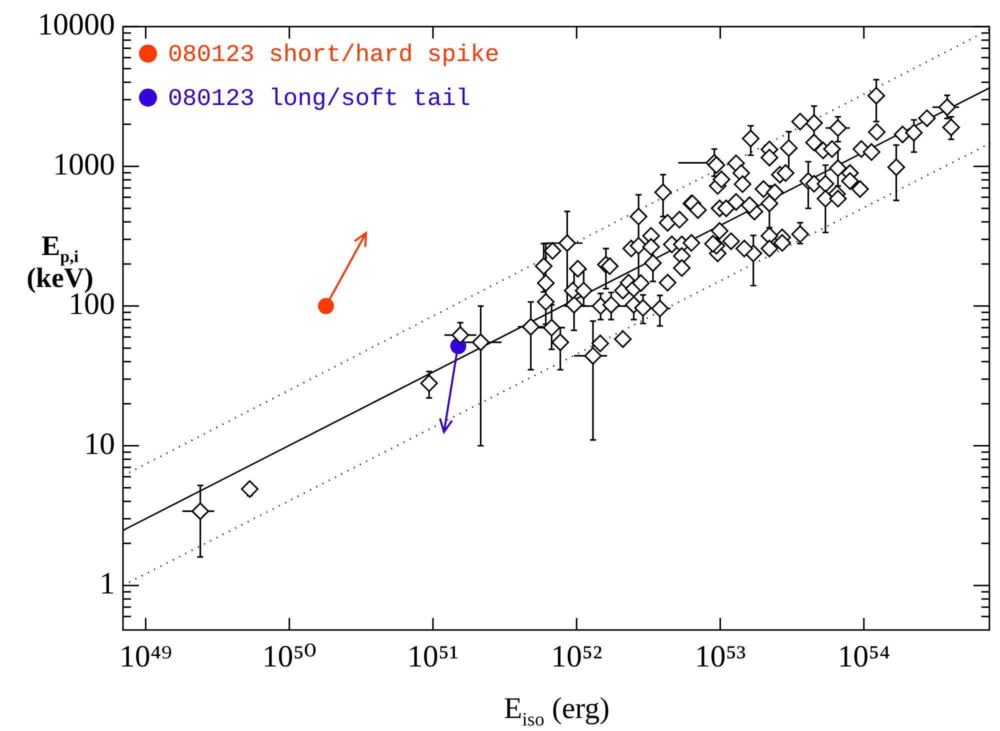  Describe the element at coordinates (864, 656) in the screenshot. I see `x-tick-label: 10⁵⁴` at that location.